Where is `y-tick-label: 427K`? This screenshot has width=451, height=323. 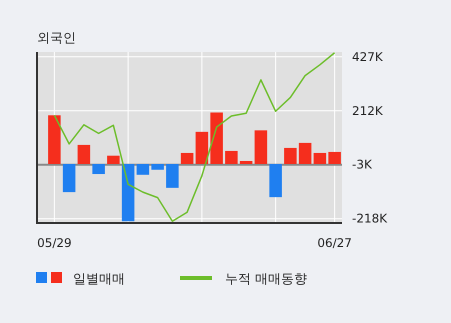
y-tick-label: 427K is located at coordinates (368, 57).